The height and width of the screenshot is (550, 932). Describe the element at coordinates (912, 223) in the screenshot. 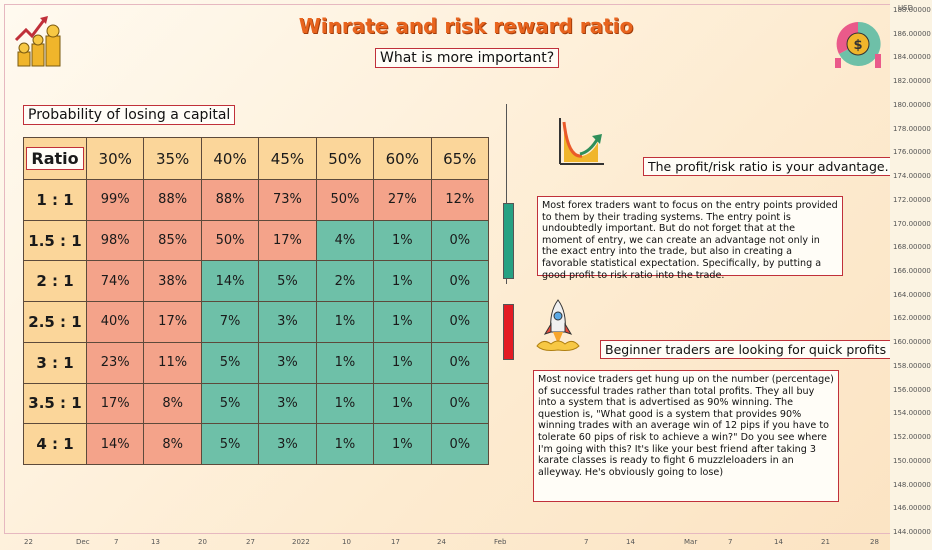

I see `price-tick: 170.00000` at that location.